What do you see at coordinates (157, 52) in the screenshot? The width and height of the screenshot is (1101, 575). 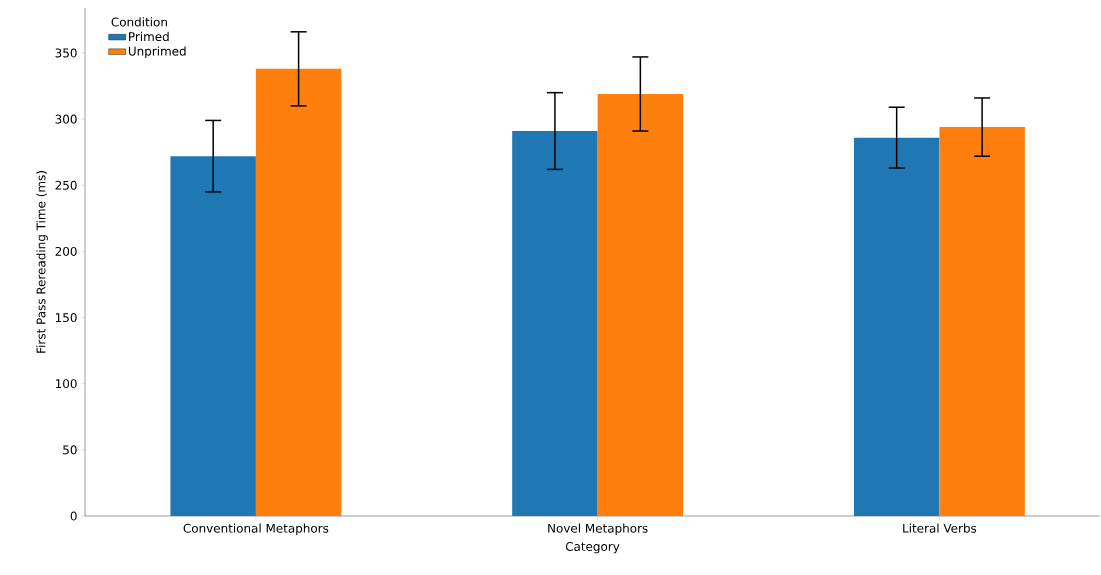 I see `legend-label: Unprimed` at bounding box center [157, 52].